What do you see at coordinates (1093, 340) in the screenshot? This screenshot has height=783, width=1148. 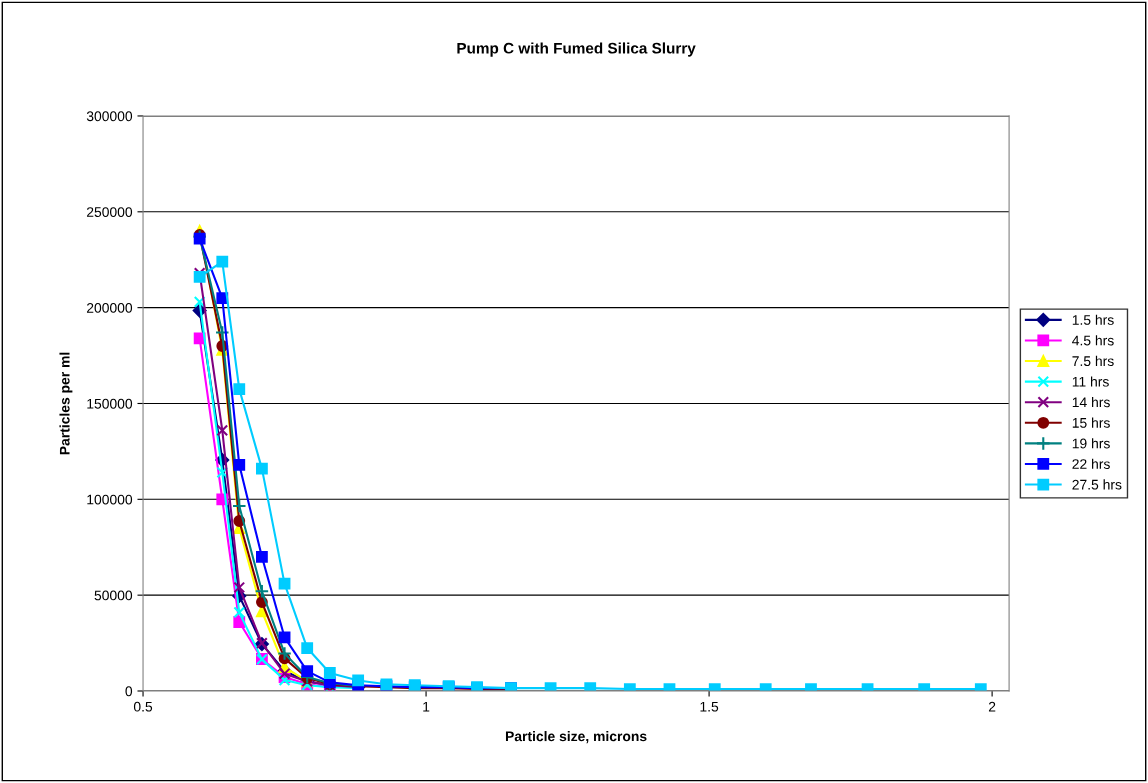 I see `legend-label: 4.5 hrs` at bounding box center [1093, 340].